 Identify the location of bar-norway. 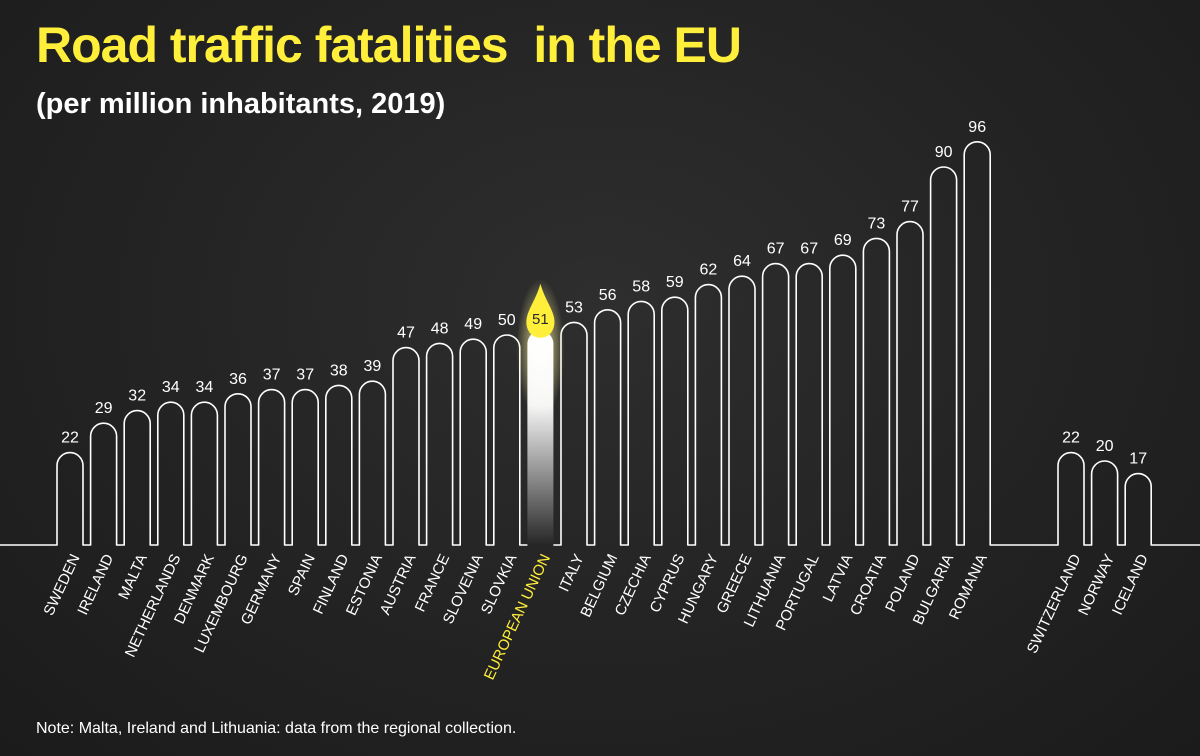
(1105, 503).